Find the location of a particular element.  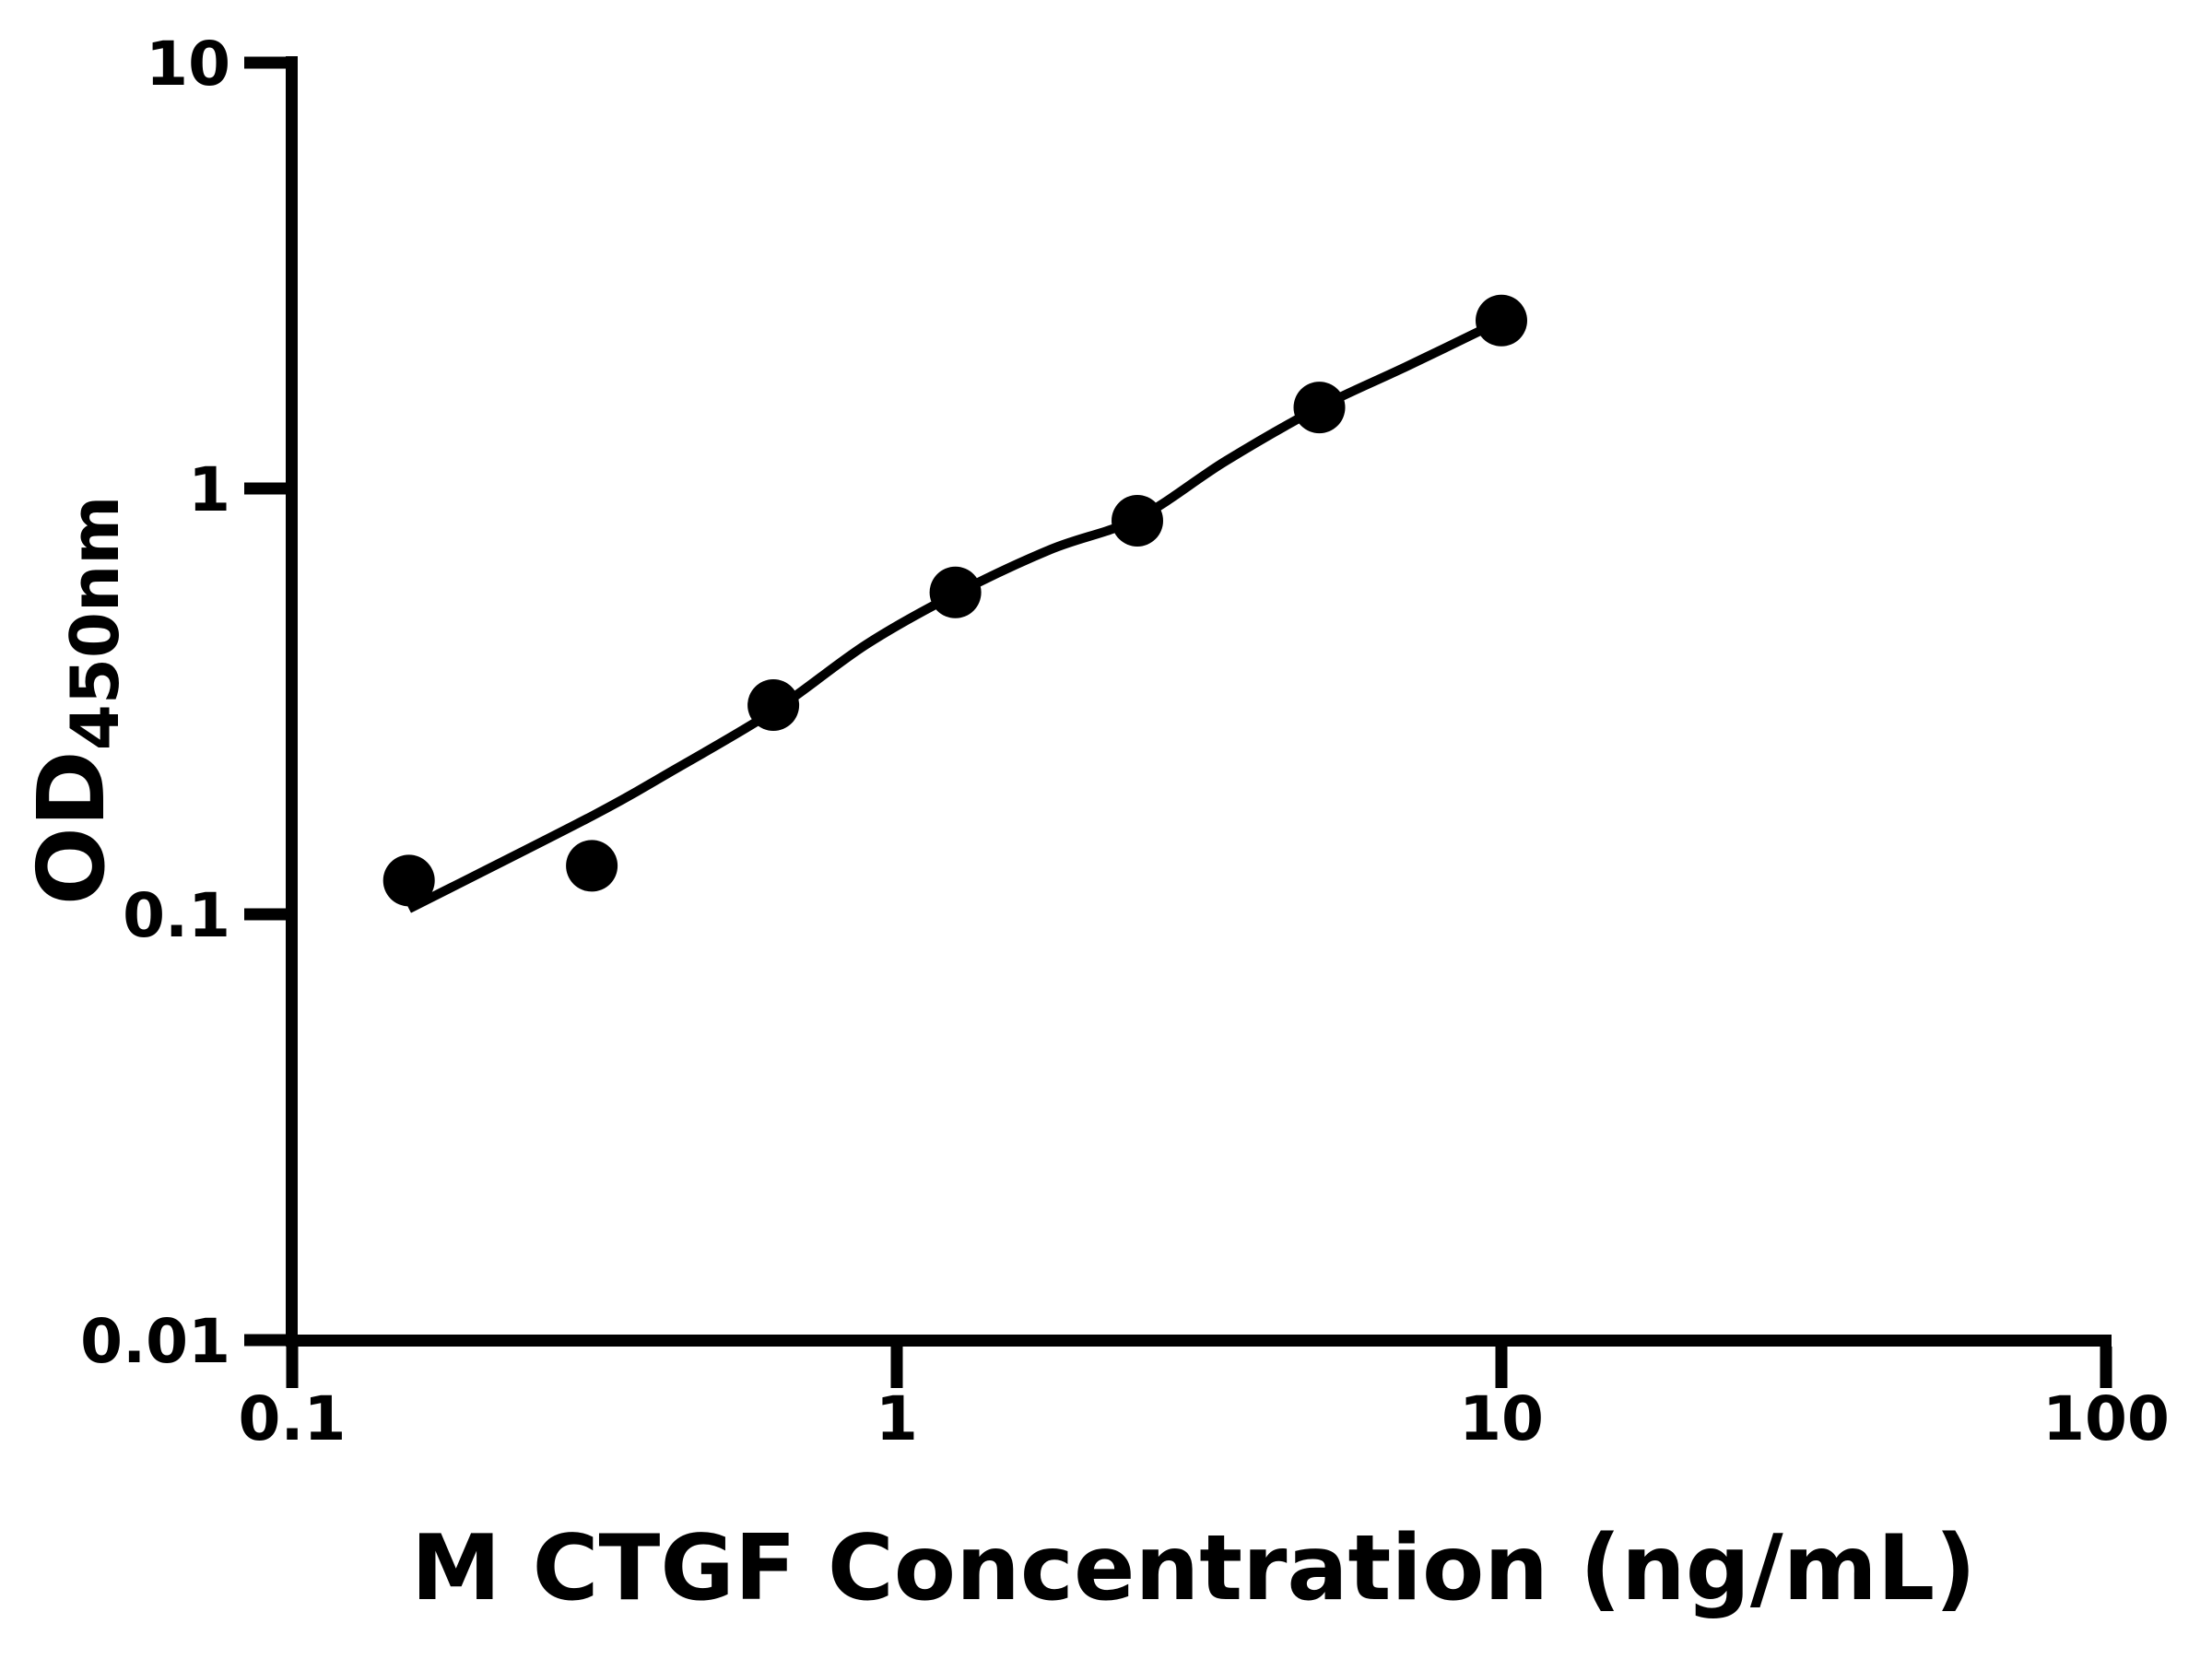

y-axis-title: OD450nm is located at coordinates (76, 701).